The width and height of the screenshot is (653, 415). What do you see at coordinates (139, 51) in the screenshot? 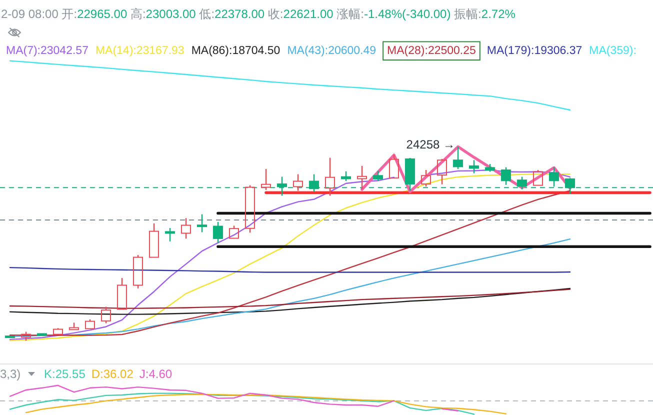
I see `text: MA(14):23167.93` at bounding box center [139, 51].